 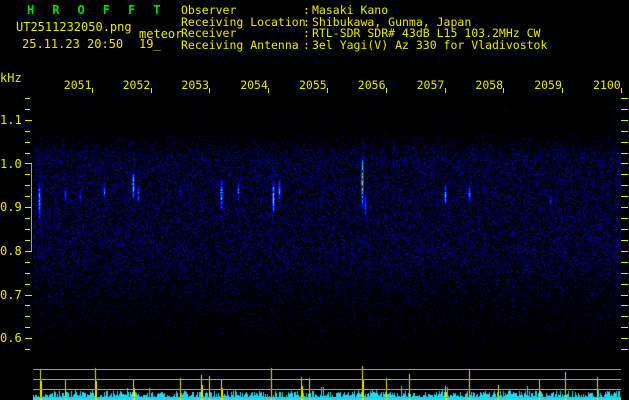 I want to click on metadata-key: Receiver, so click(x=209, y=33).